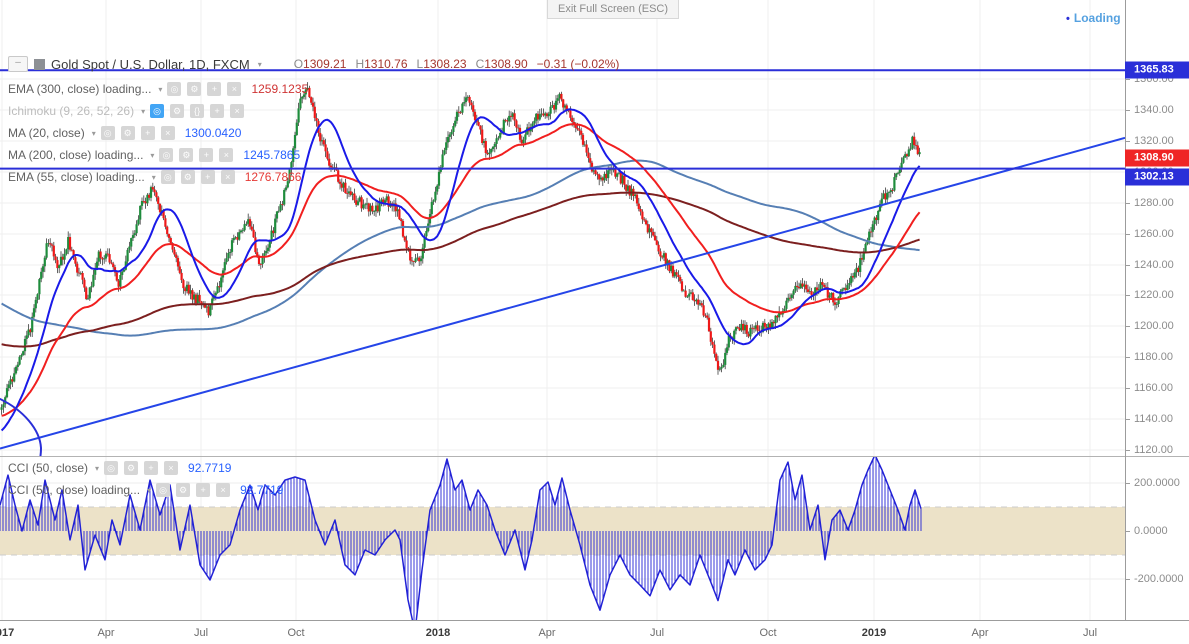 The width and height of the screenshot is (1189, 644). Describe the element at coordinates (1157, 70) in the screenshot. I see `price-badge: 1365.83` at that location.